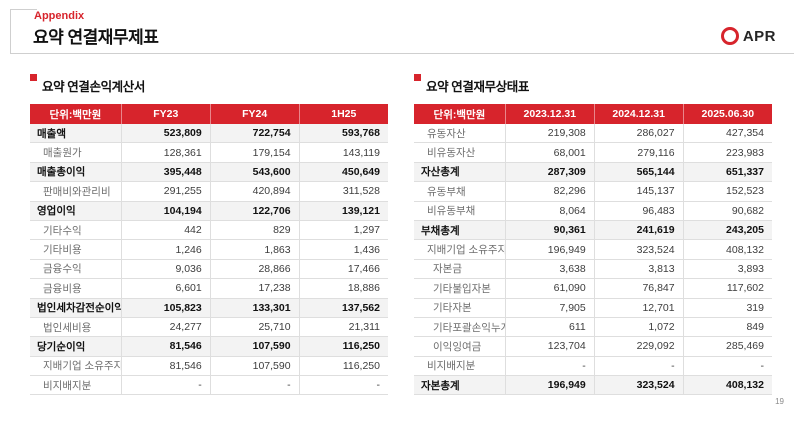 This screenshot has width=800, height=436. Describe the element at coordinates (76, 191) in the screenshot. I see `row-label: 판매비와관리비` at that location.